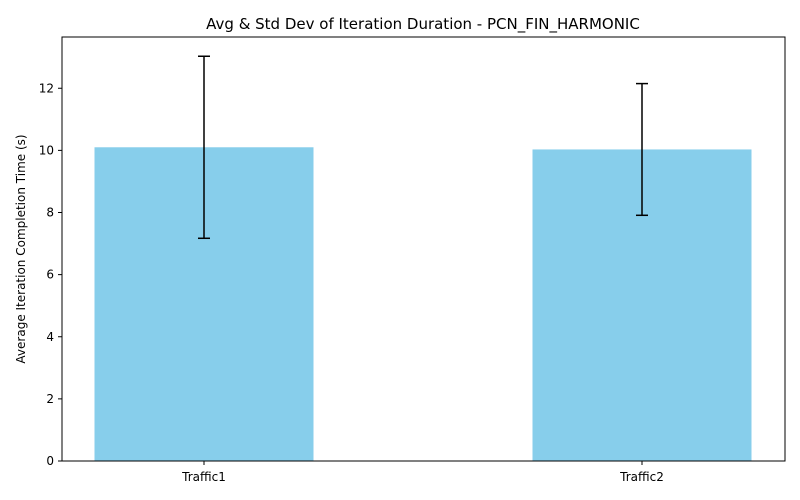 The image size is (800, 500). What do you see at coordinates (21, 248) in the screenshot?
I see `y-axis-label: Average Iteration Completion Time (s)` at bounding box center [21, 248].